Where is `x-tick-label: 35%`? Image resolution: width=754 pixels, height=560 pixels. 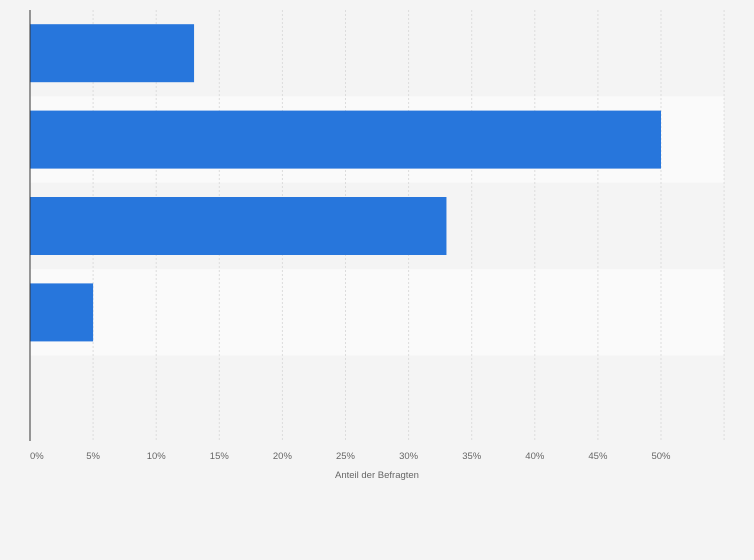 x-tick-label: 35% is located at coordinates (472, 456).